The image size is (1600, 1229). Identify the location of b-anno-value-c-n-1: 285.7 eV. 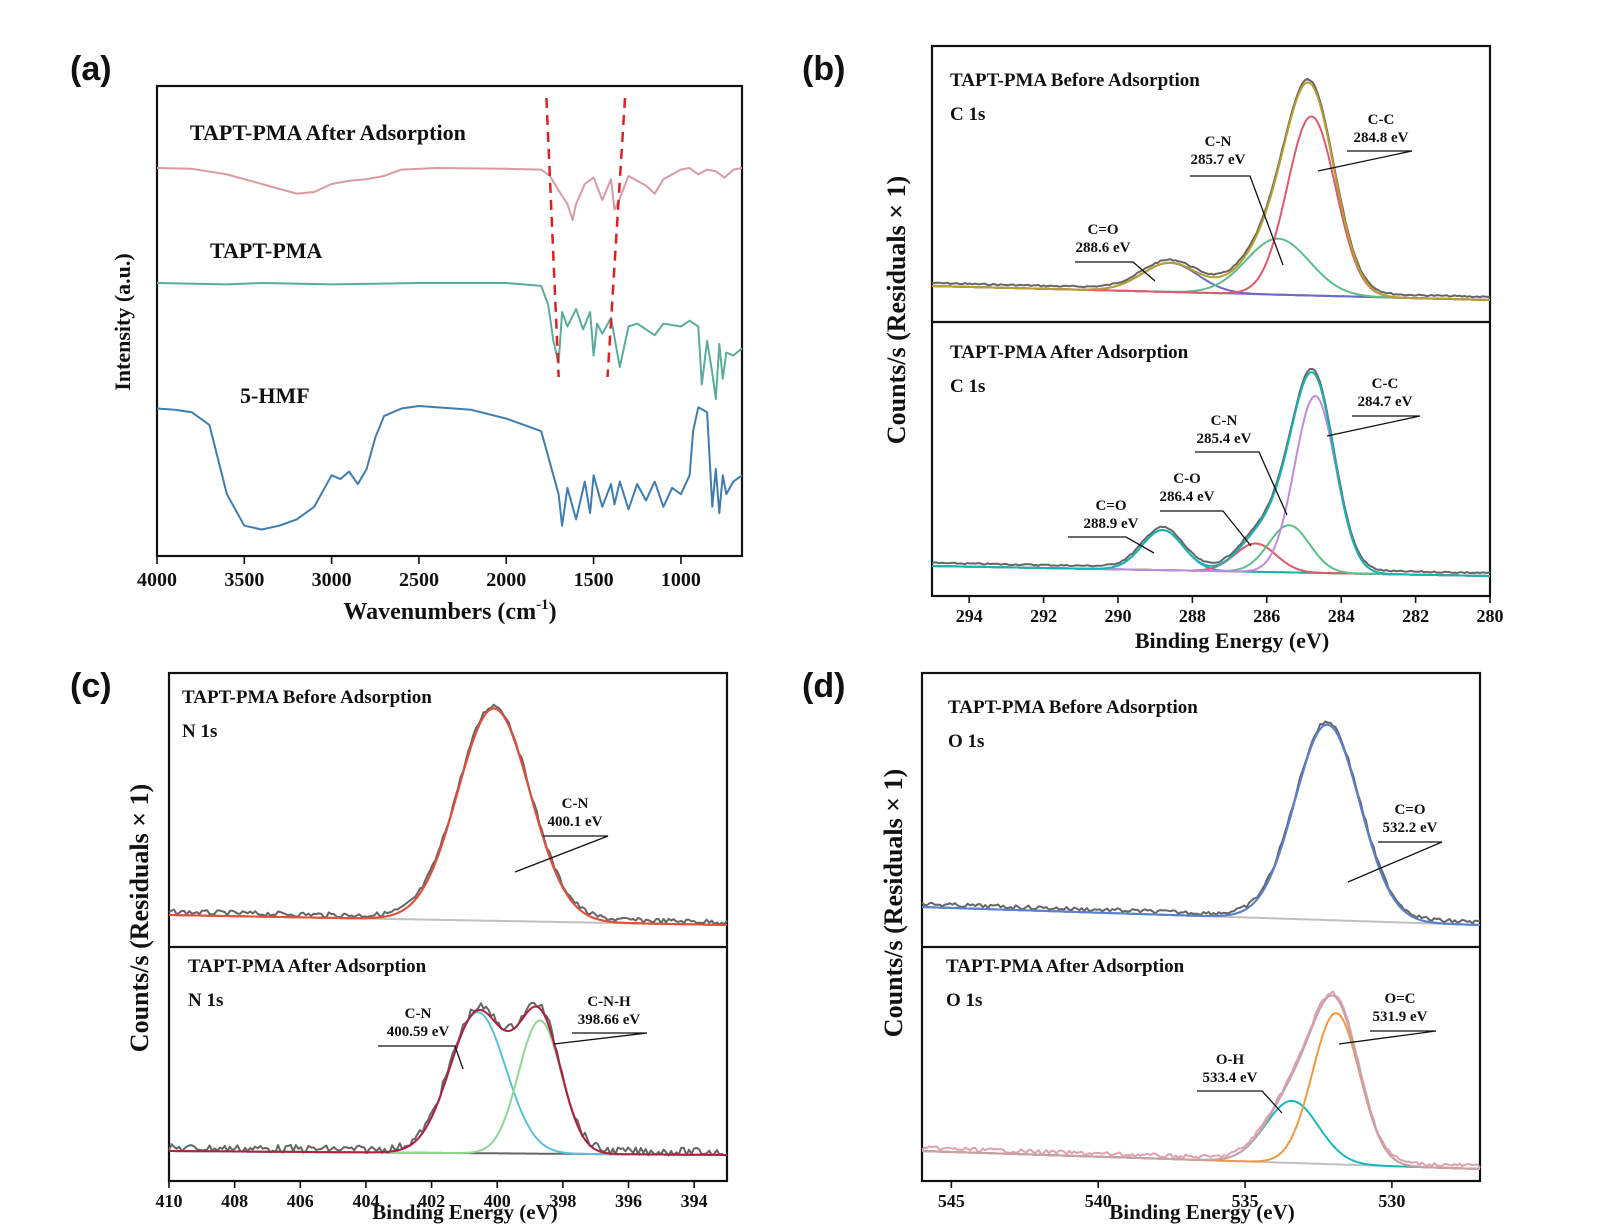
(1218, 160).